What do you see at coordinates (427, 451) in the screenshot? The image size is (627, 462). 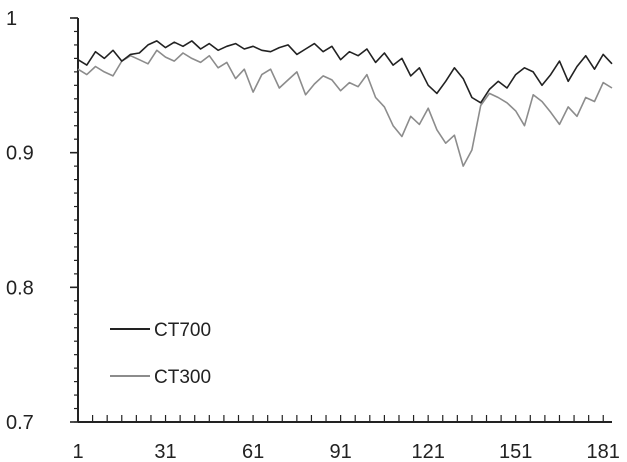 I see `x-tick-label: 121` at bounding box center [427, 451].